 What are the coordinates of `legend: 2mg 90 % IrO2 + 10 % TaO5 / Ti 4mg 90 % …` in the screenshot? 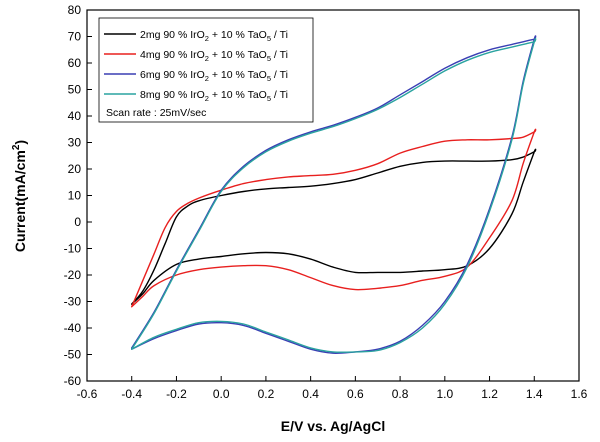 It's located at (206, 70).